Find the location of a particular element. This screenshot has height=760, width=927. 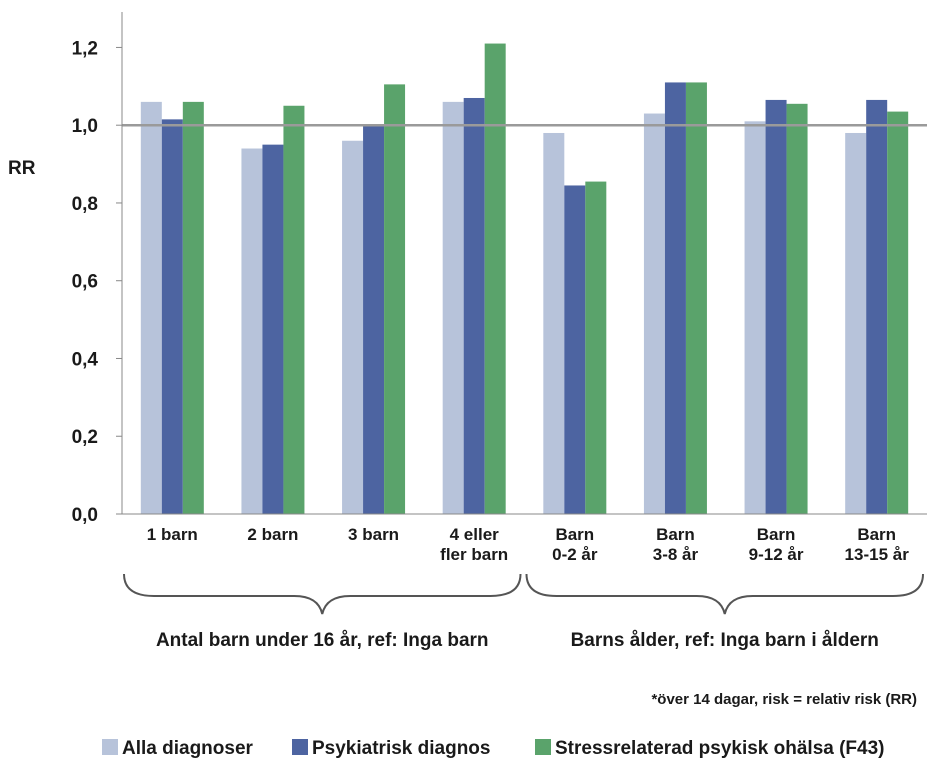

category-label: 1 barn is located at coordinates (172, 534).